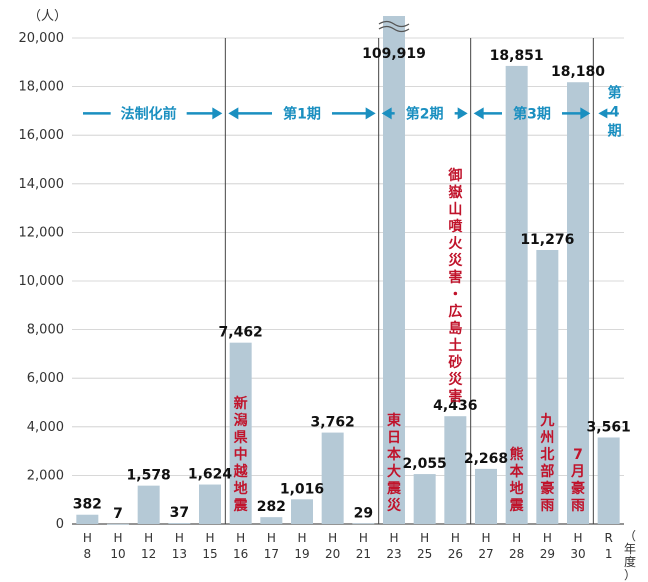 Image resolution: width=648 pixels, height=582 pixels. Describe the element at coordinates (42, 281) in the screenshot. I see `y-tick-label: 10,000` at that location.